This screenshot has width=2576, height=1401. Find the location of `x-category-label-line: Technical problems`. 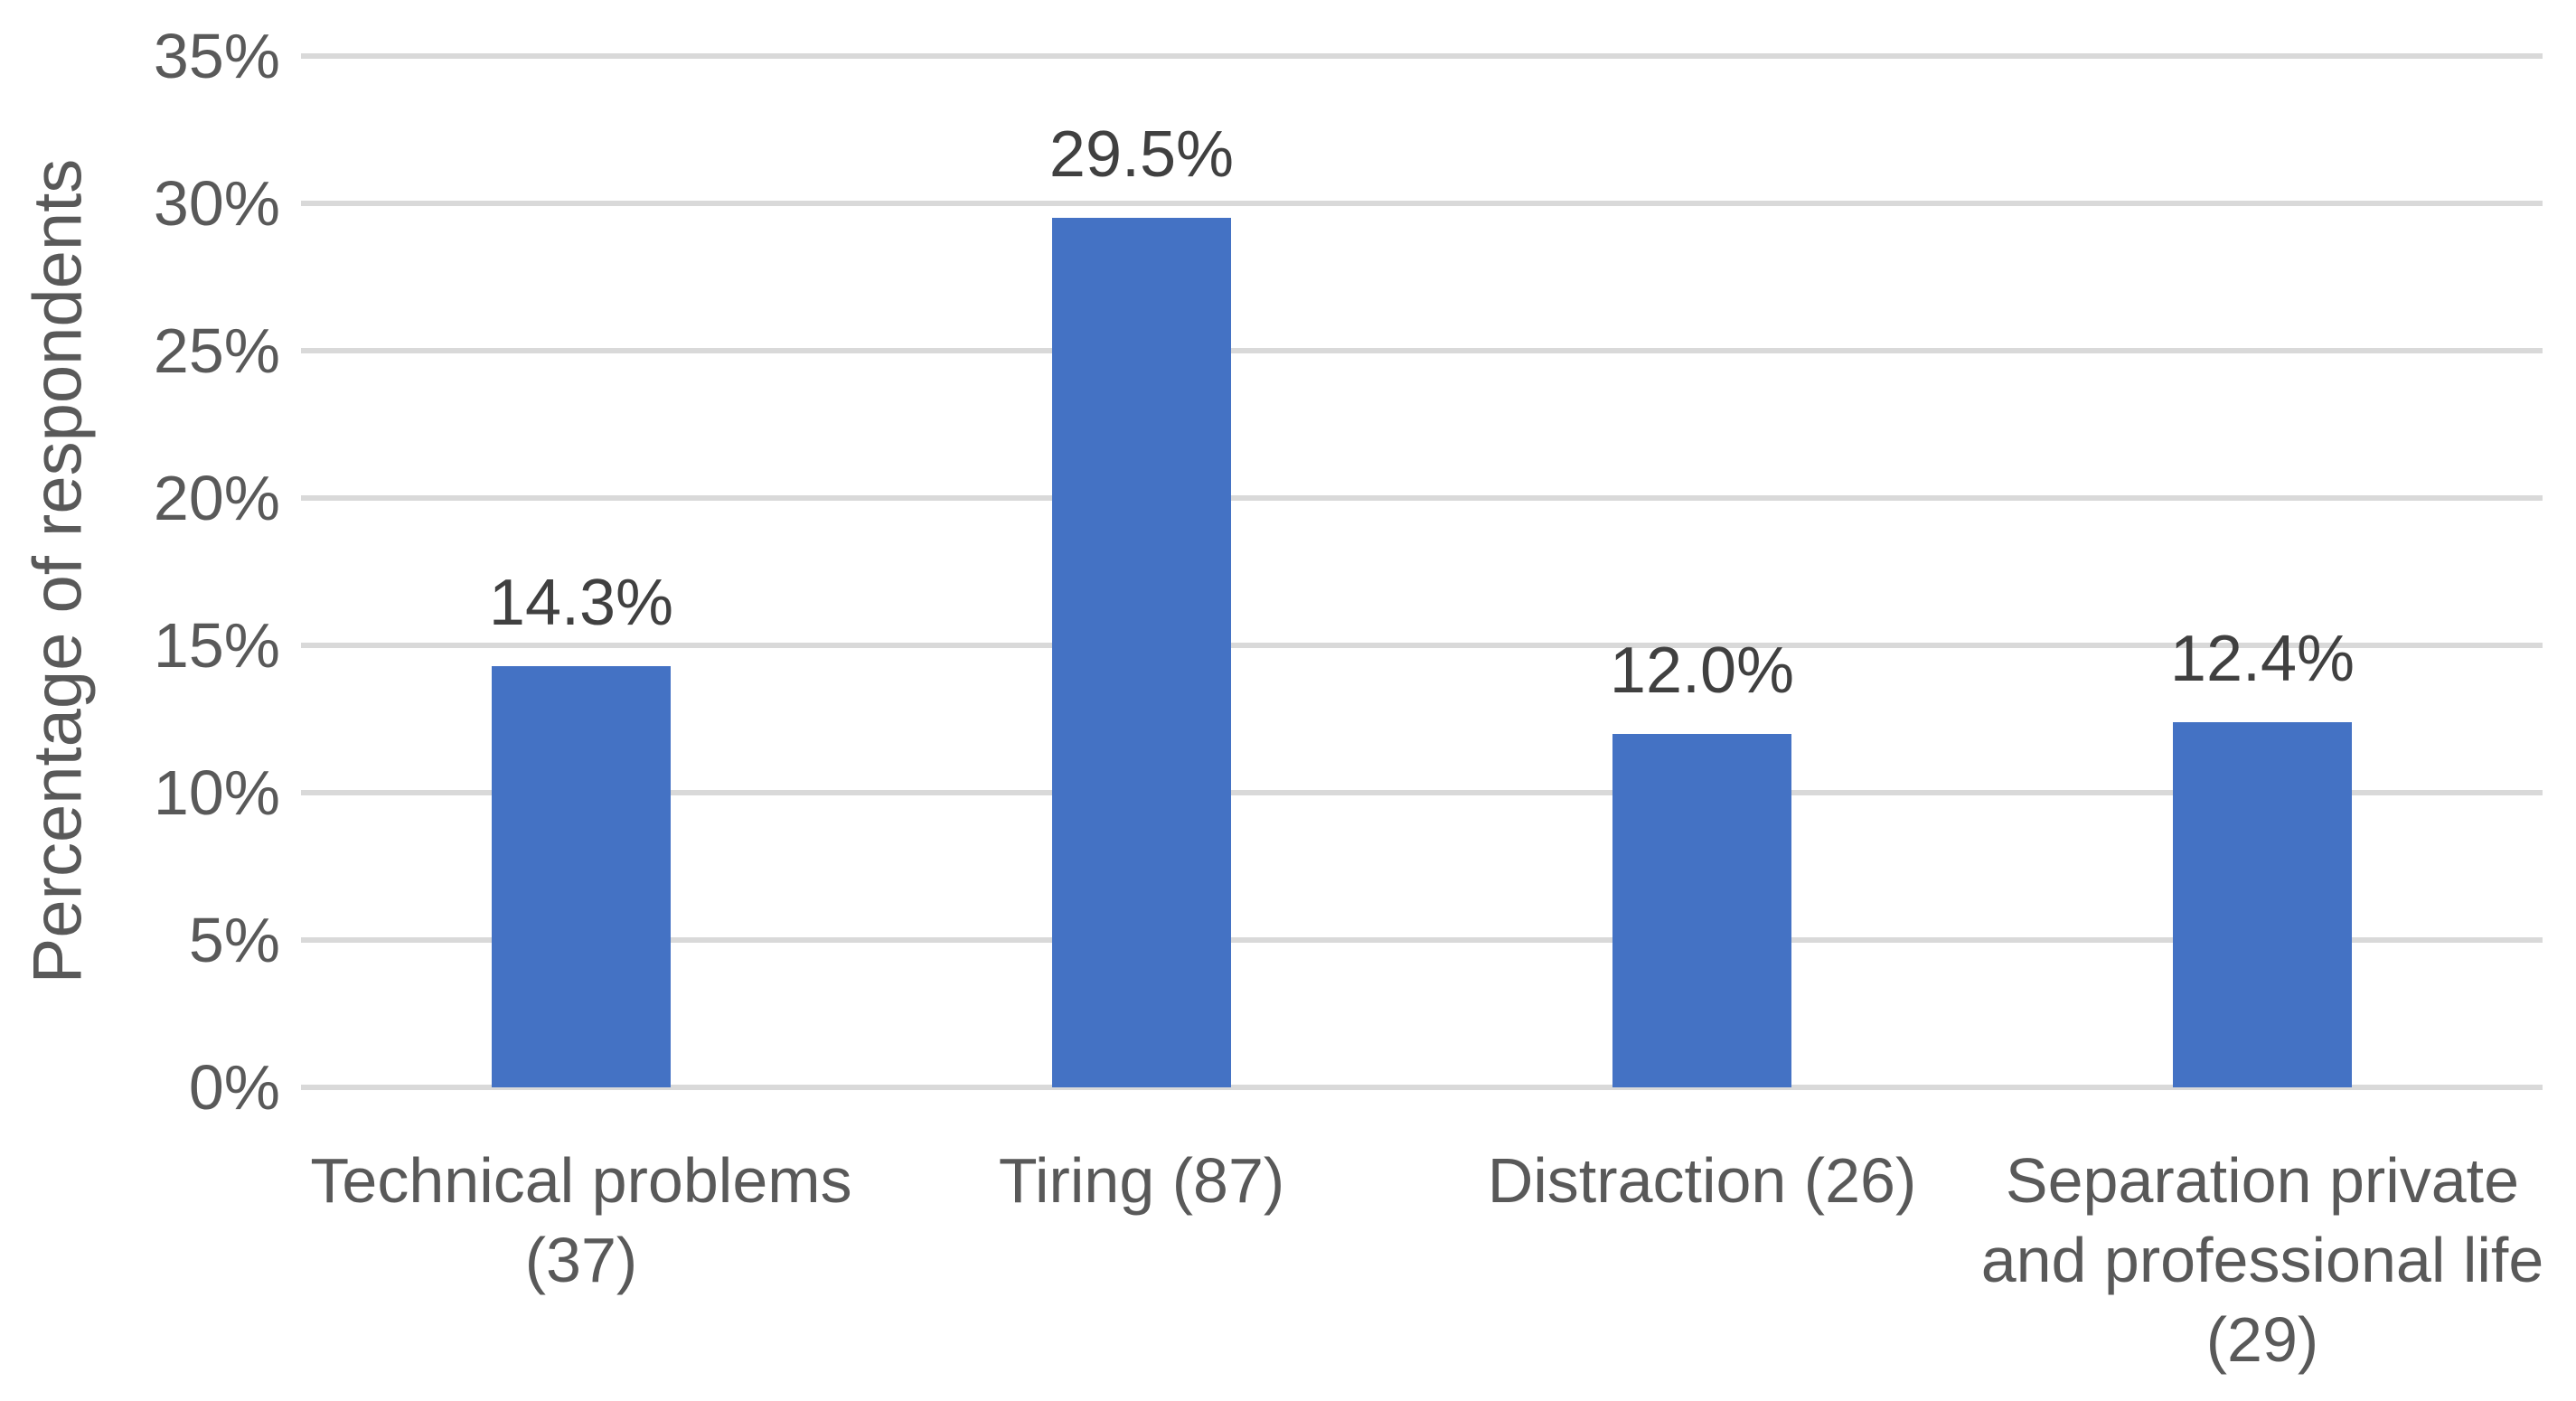

x-category-label-line: Technical problems is located at coordinates (581, 1180).